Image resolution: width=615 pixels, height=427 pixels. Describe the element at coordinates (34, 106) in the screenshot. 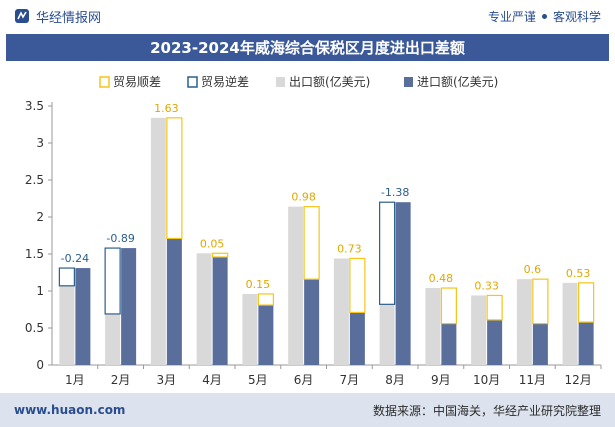

I see `y-tick-label-8: 3.5` at that location.